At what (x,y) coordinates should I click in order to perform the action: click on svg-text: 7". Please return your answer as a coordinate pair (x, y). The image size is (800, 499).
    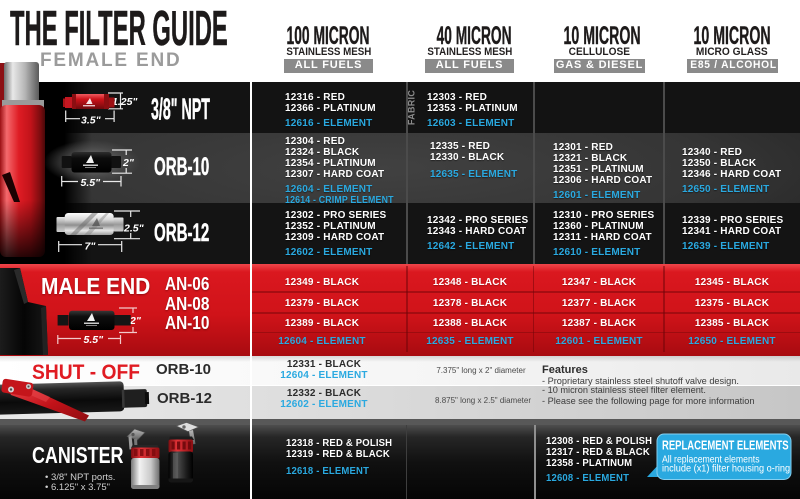
    Looking at the image, I should click on (91, 247).